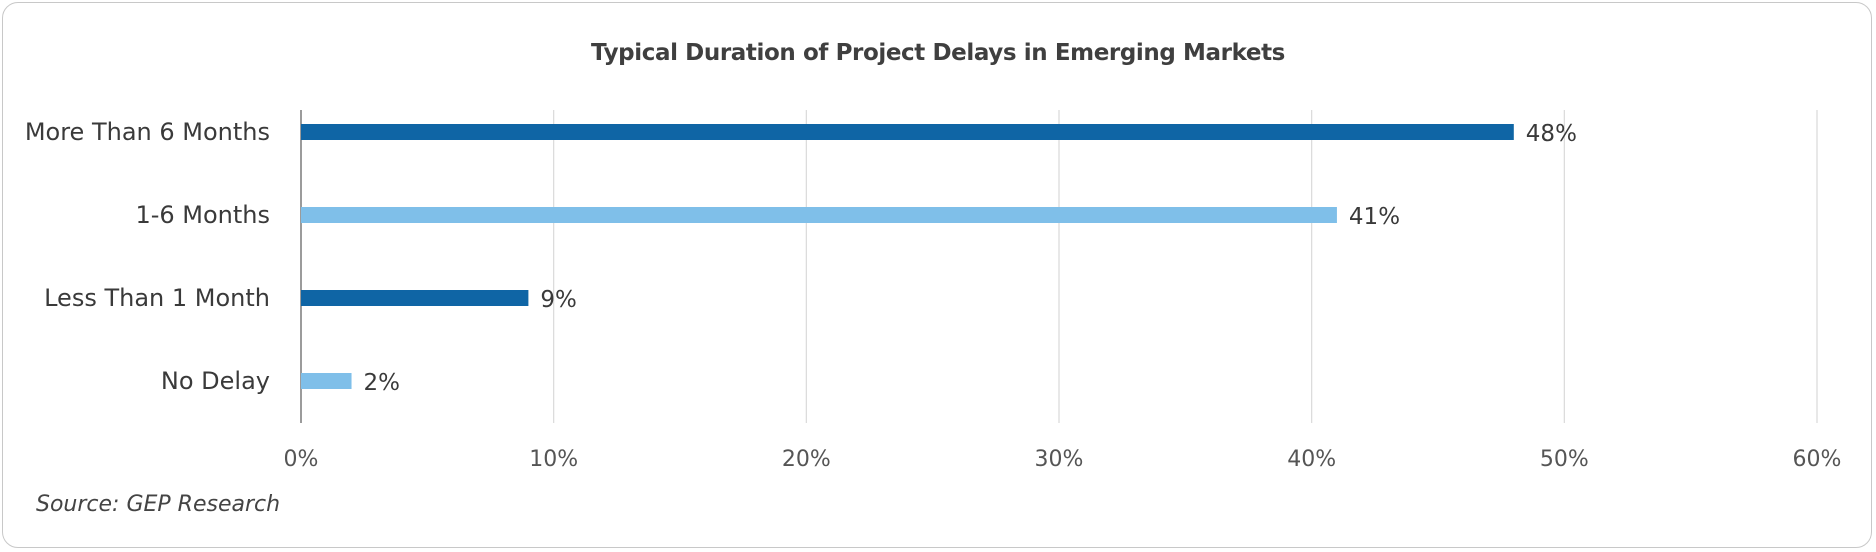  I want to click on data-label: 9%, so click(558, 300).